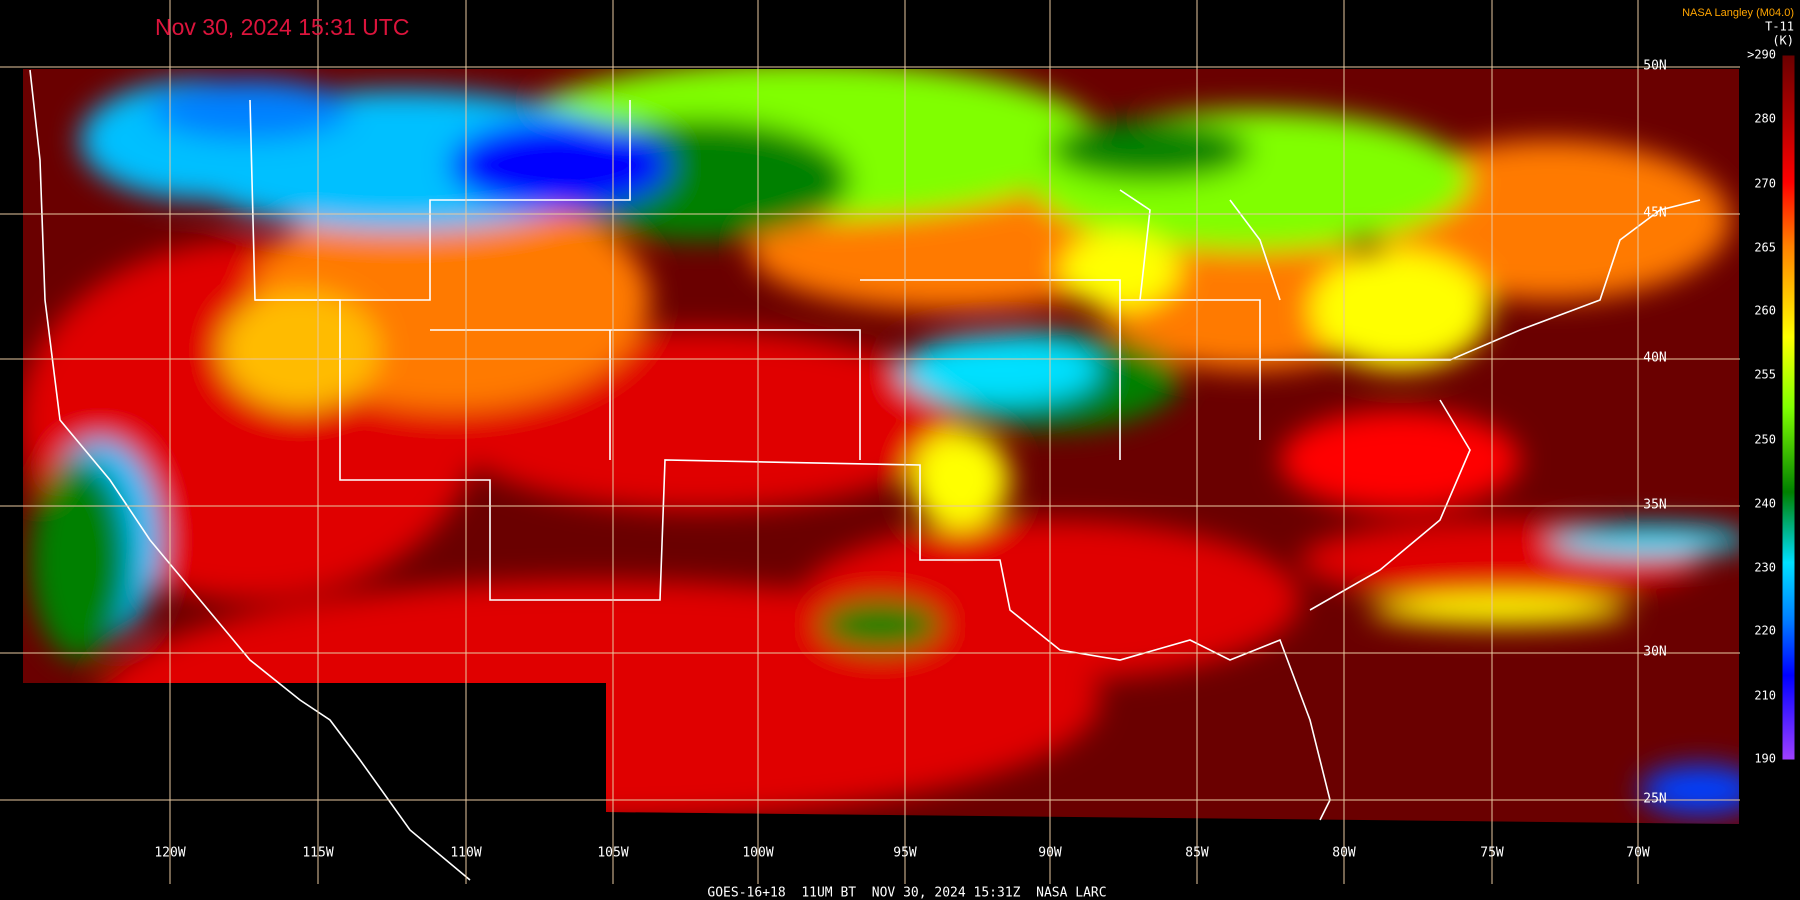 The width and height of the screenshot is (1800, 900). What do you see at coordinates (1765, 568) in the screenshot?
I see `color-bar-label: 230` at bounding box center [1765, 568].